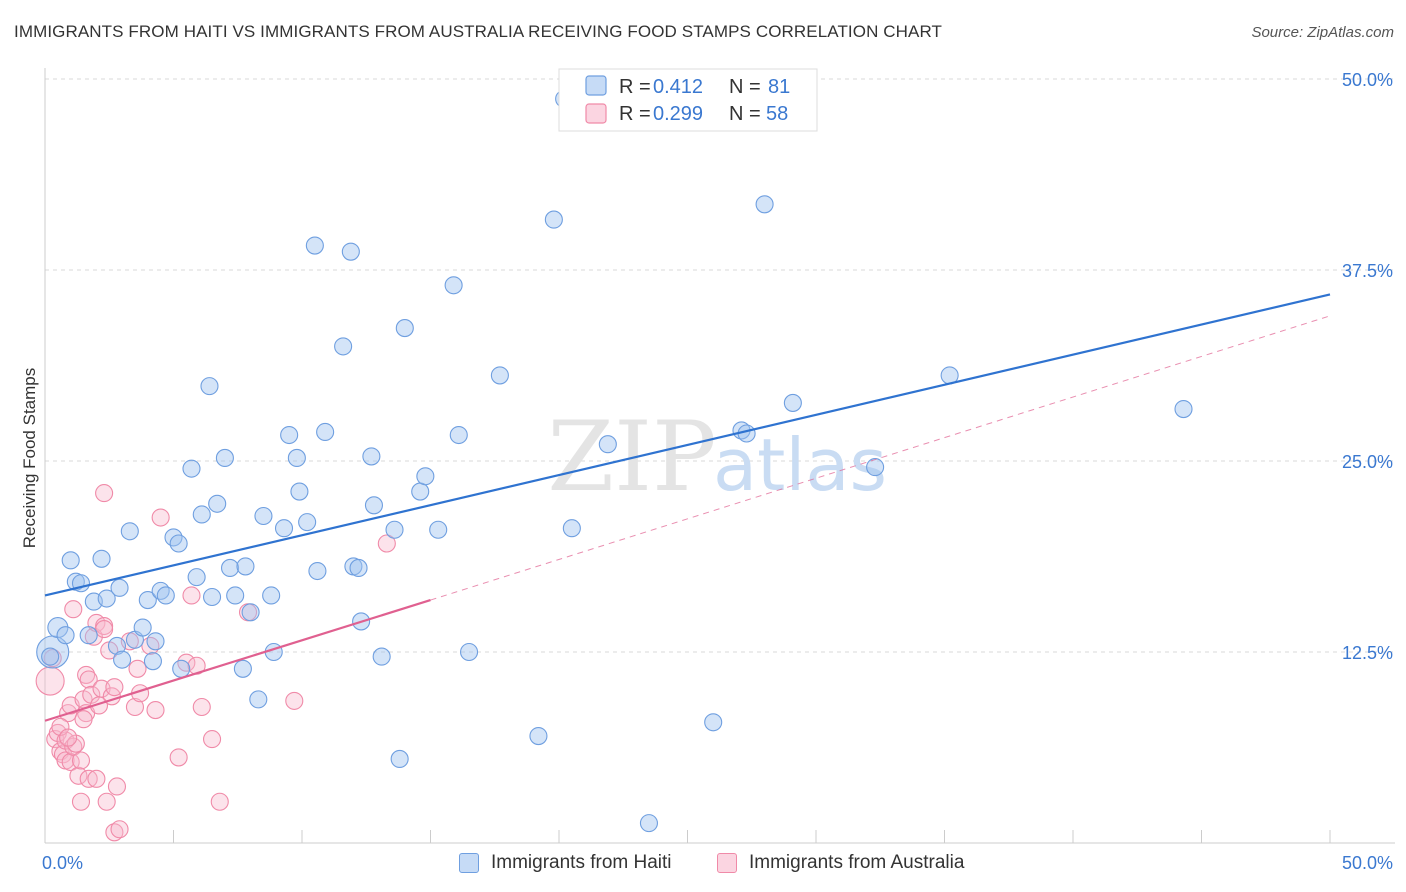 Image resolution: width=1406 pixels, height=892 pixels. Describe the element at coordinates (1367, 462) in the screenshot. I see `y-tick-label-1: 25.0%` at that location.